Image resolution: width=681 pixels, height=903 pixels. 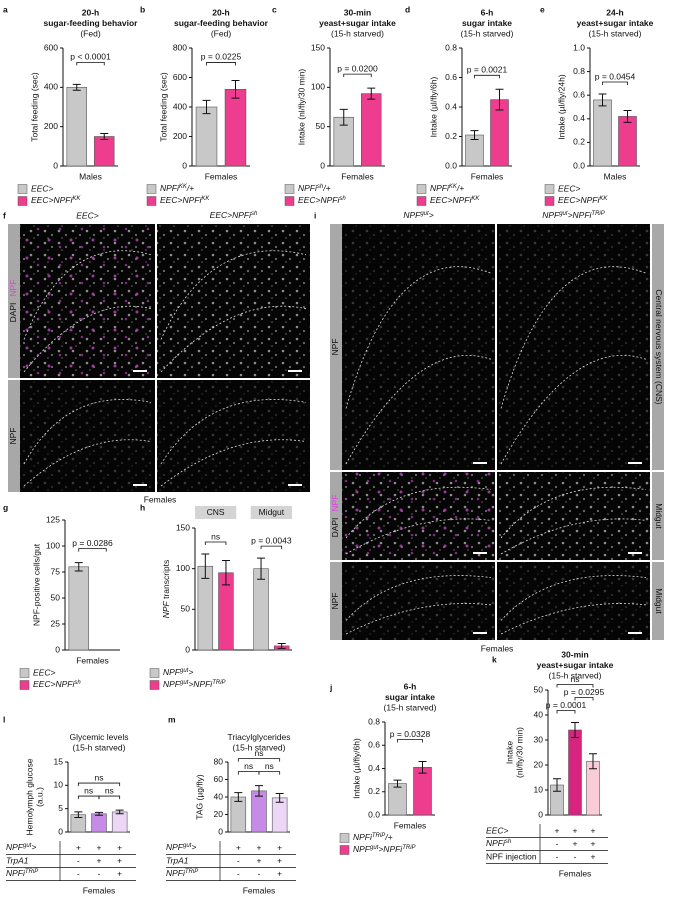 What do you see at coordinates (39, 797) in the screenshot?
I see `y-axis-label: (a.u.)` at bounding box center [39, 797].